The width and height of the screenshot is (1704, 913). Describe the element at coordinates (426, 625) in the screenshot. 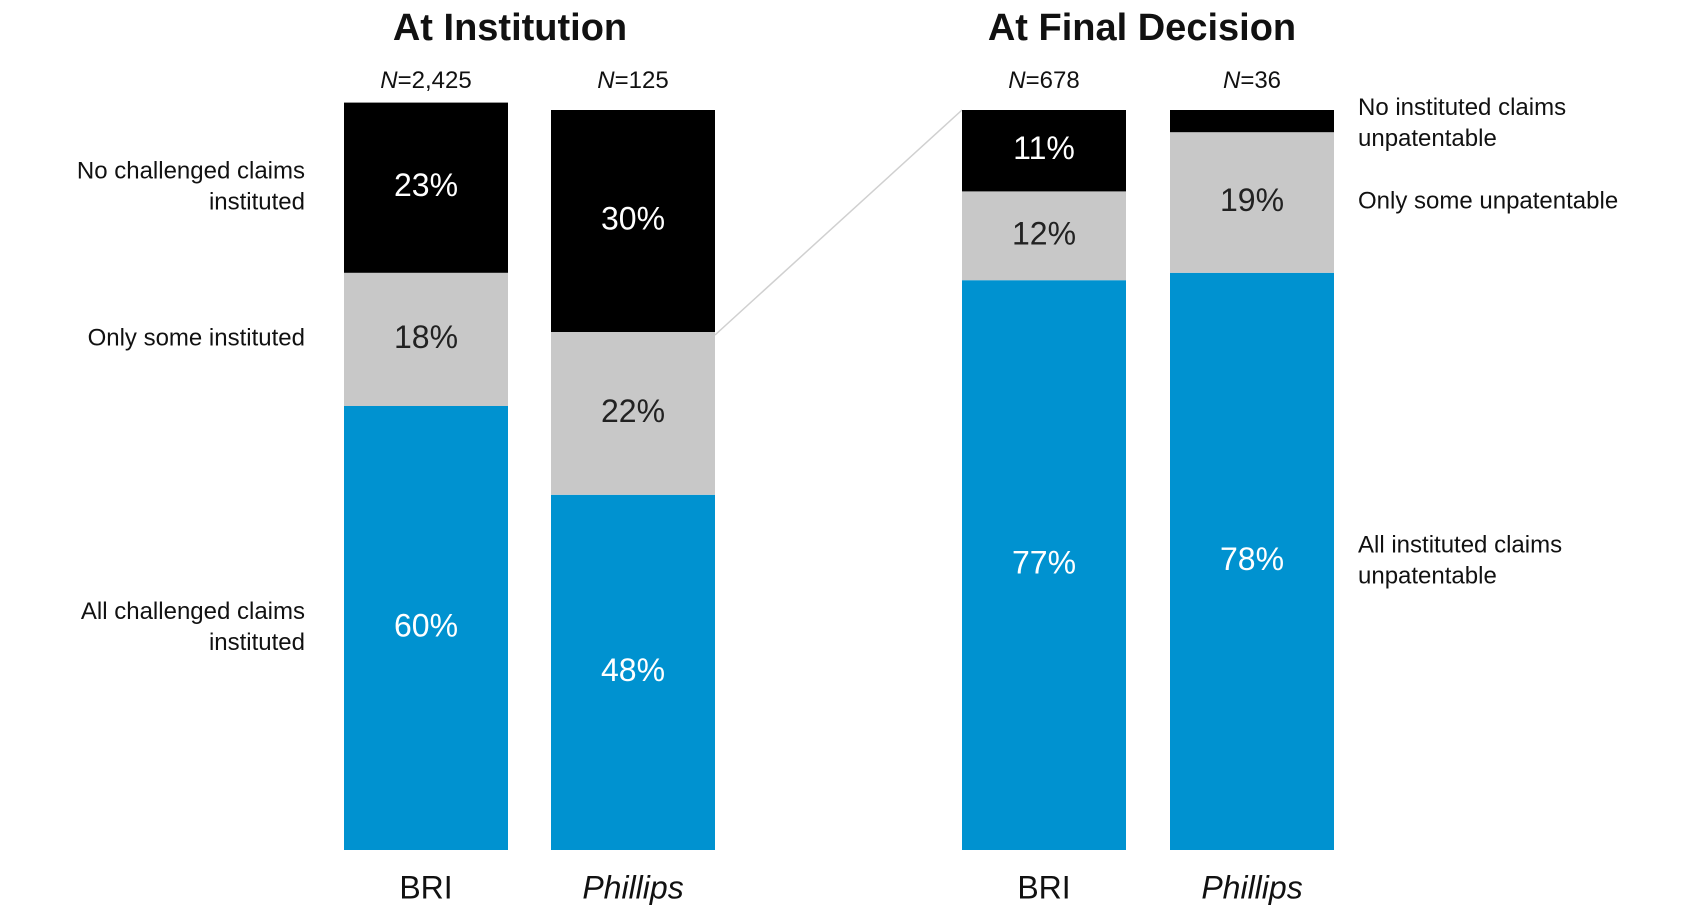

I see `value-label: 60%` at that location.